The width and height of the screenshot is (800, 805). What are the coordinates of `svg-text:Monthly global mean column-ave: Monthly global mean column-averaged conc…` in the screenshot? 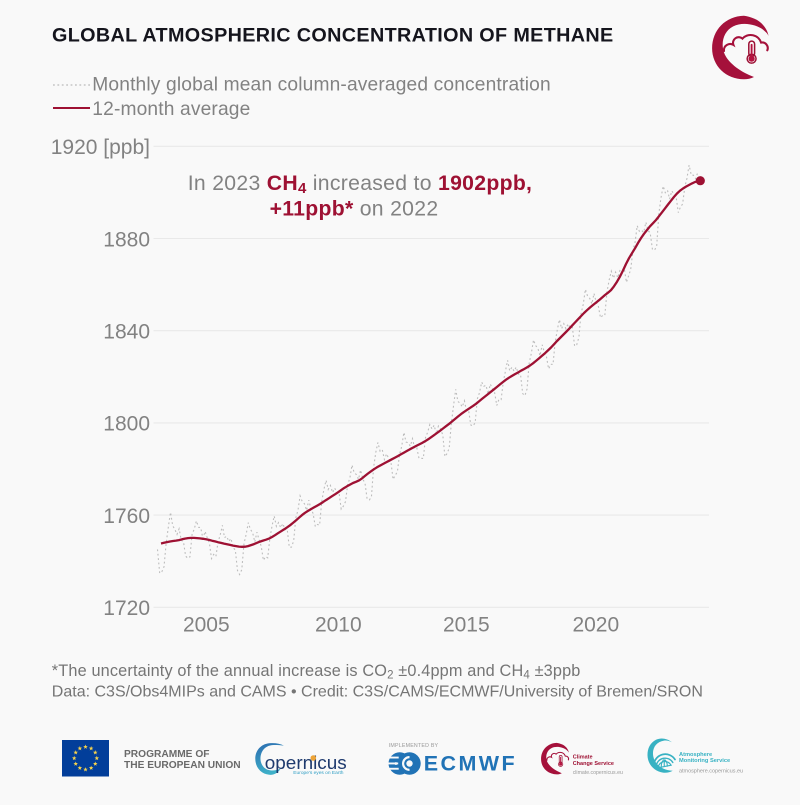 It's located at (321, 84).